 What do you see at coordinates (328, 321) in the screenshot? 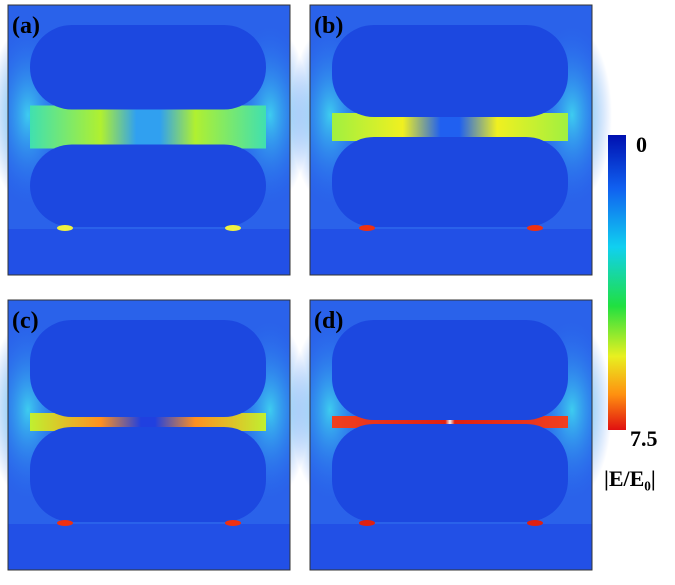
I see `panel-label: (d)` at bounding box center [328, 321].